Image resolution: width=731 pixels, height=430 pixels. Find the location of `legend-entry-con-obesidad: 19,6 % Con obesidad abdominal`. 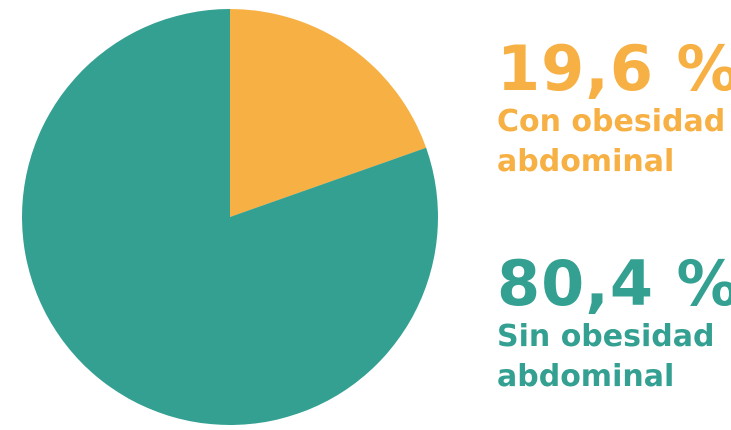

legend-entry-con-obesidad: 19,6 % Con obesidad abdominal is located at coordinates (614, 109).